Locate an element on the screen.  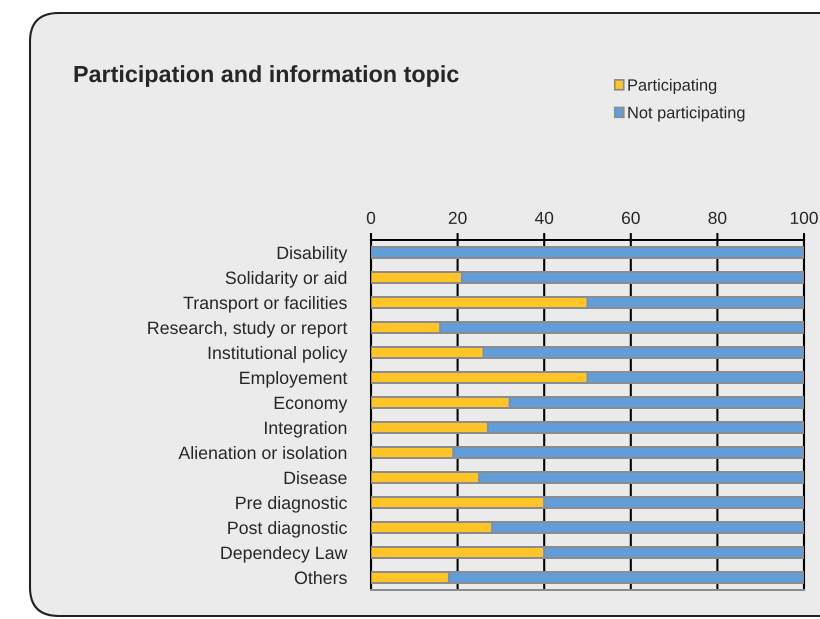
y-tick-label: Employement is located at coordinates (294, 379).